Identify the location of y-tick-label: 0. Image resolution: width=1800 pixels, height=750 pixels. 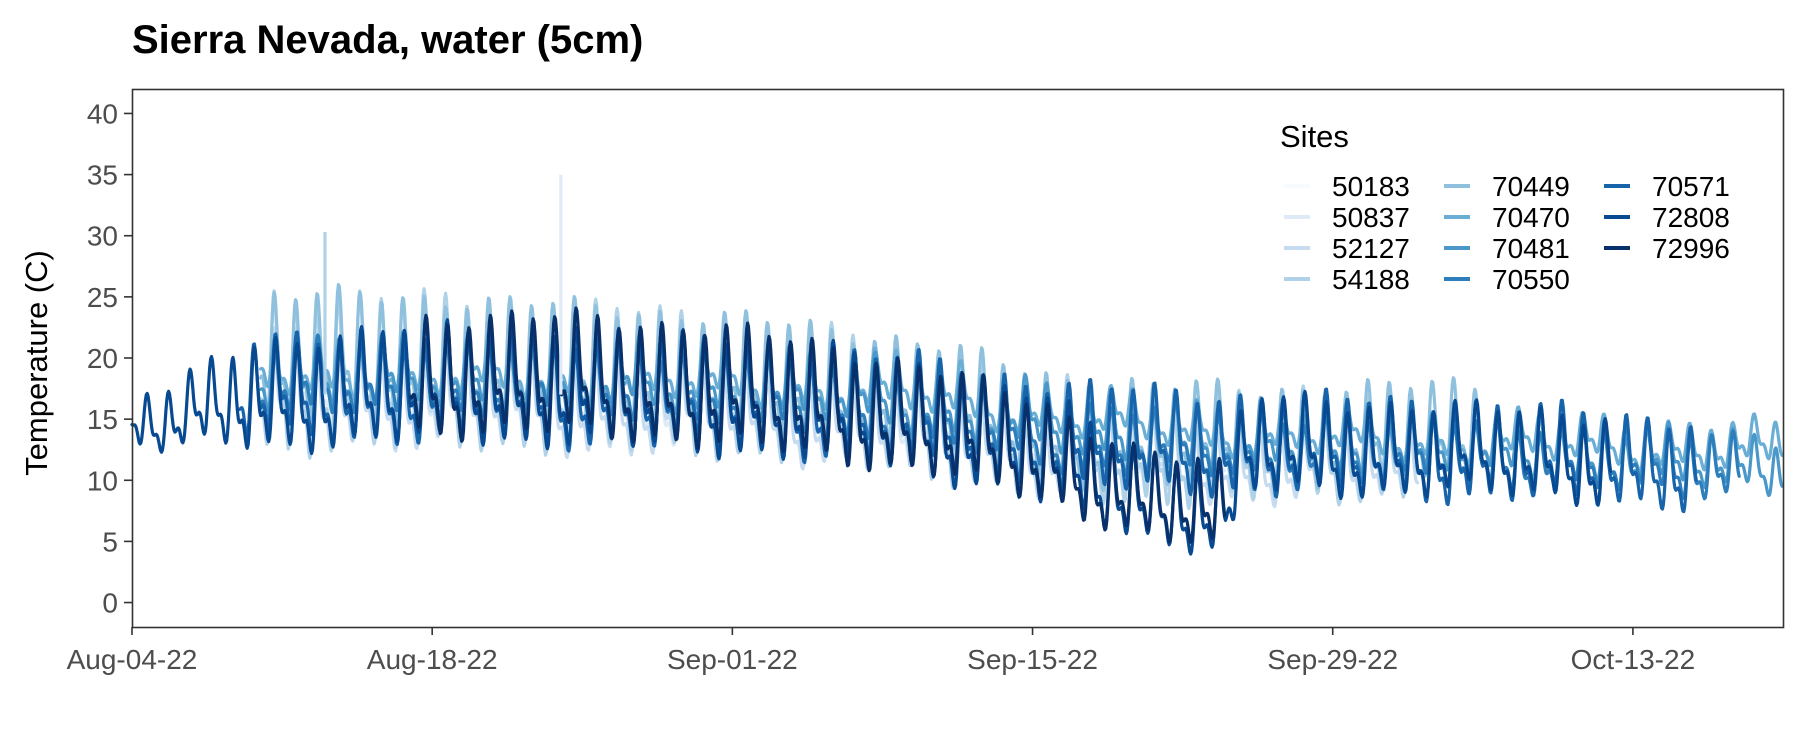
(110, 603).